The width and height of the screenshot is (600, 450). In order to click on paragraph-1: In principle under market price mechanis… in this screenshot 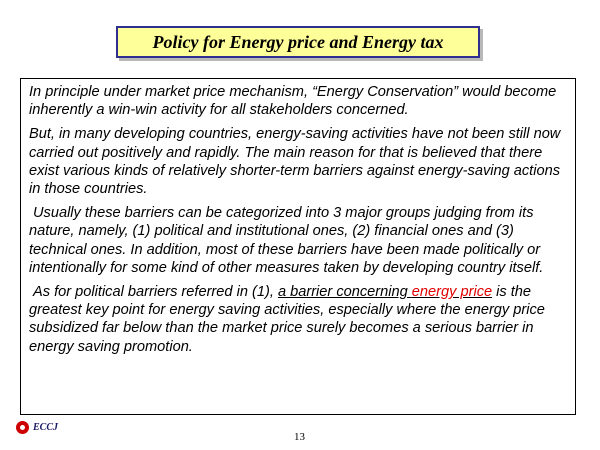, I will do `click(293, 101)`.